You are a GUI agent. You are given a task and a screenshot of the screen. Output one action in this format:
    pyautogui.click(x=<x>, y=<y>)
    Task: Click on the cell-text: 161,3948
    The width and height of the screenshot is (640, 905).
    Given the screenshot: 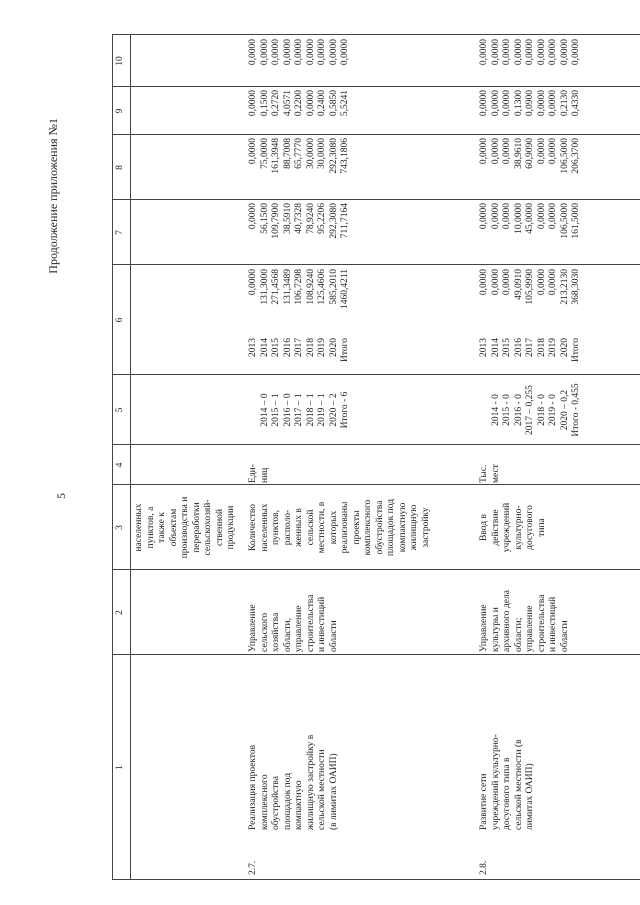 What is the action you would take?
    pyautogui.click(x=276, y=156)
    